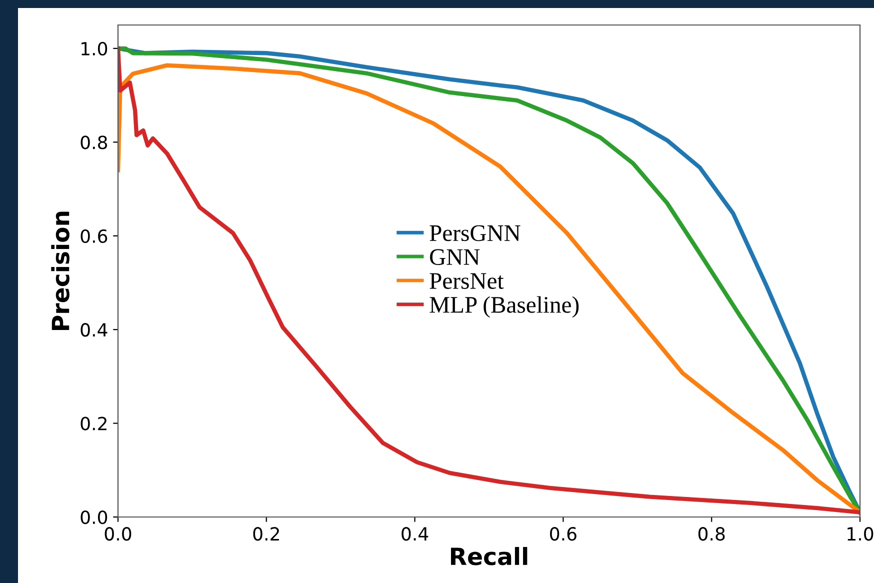 This screenshot has width=874, height=583. Describe the element at coordinates (95, 49) in the screenshot. I see `y-tick-label: 1.0` at that location.